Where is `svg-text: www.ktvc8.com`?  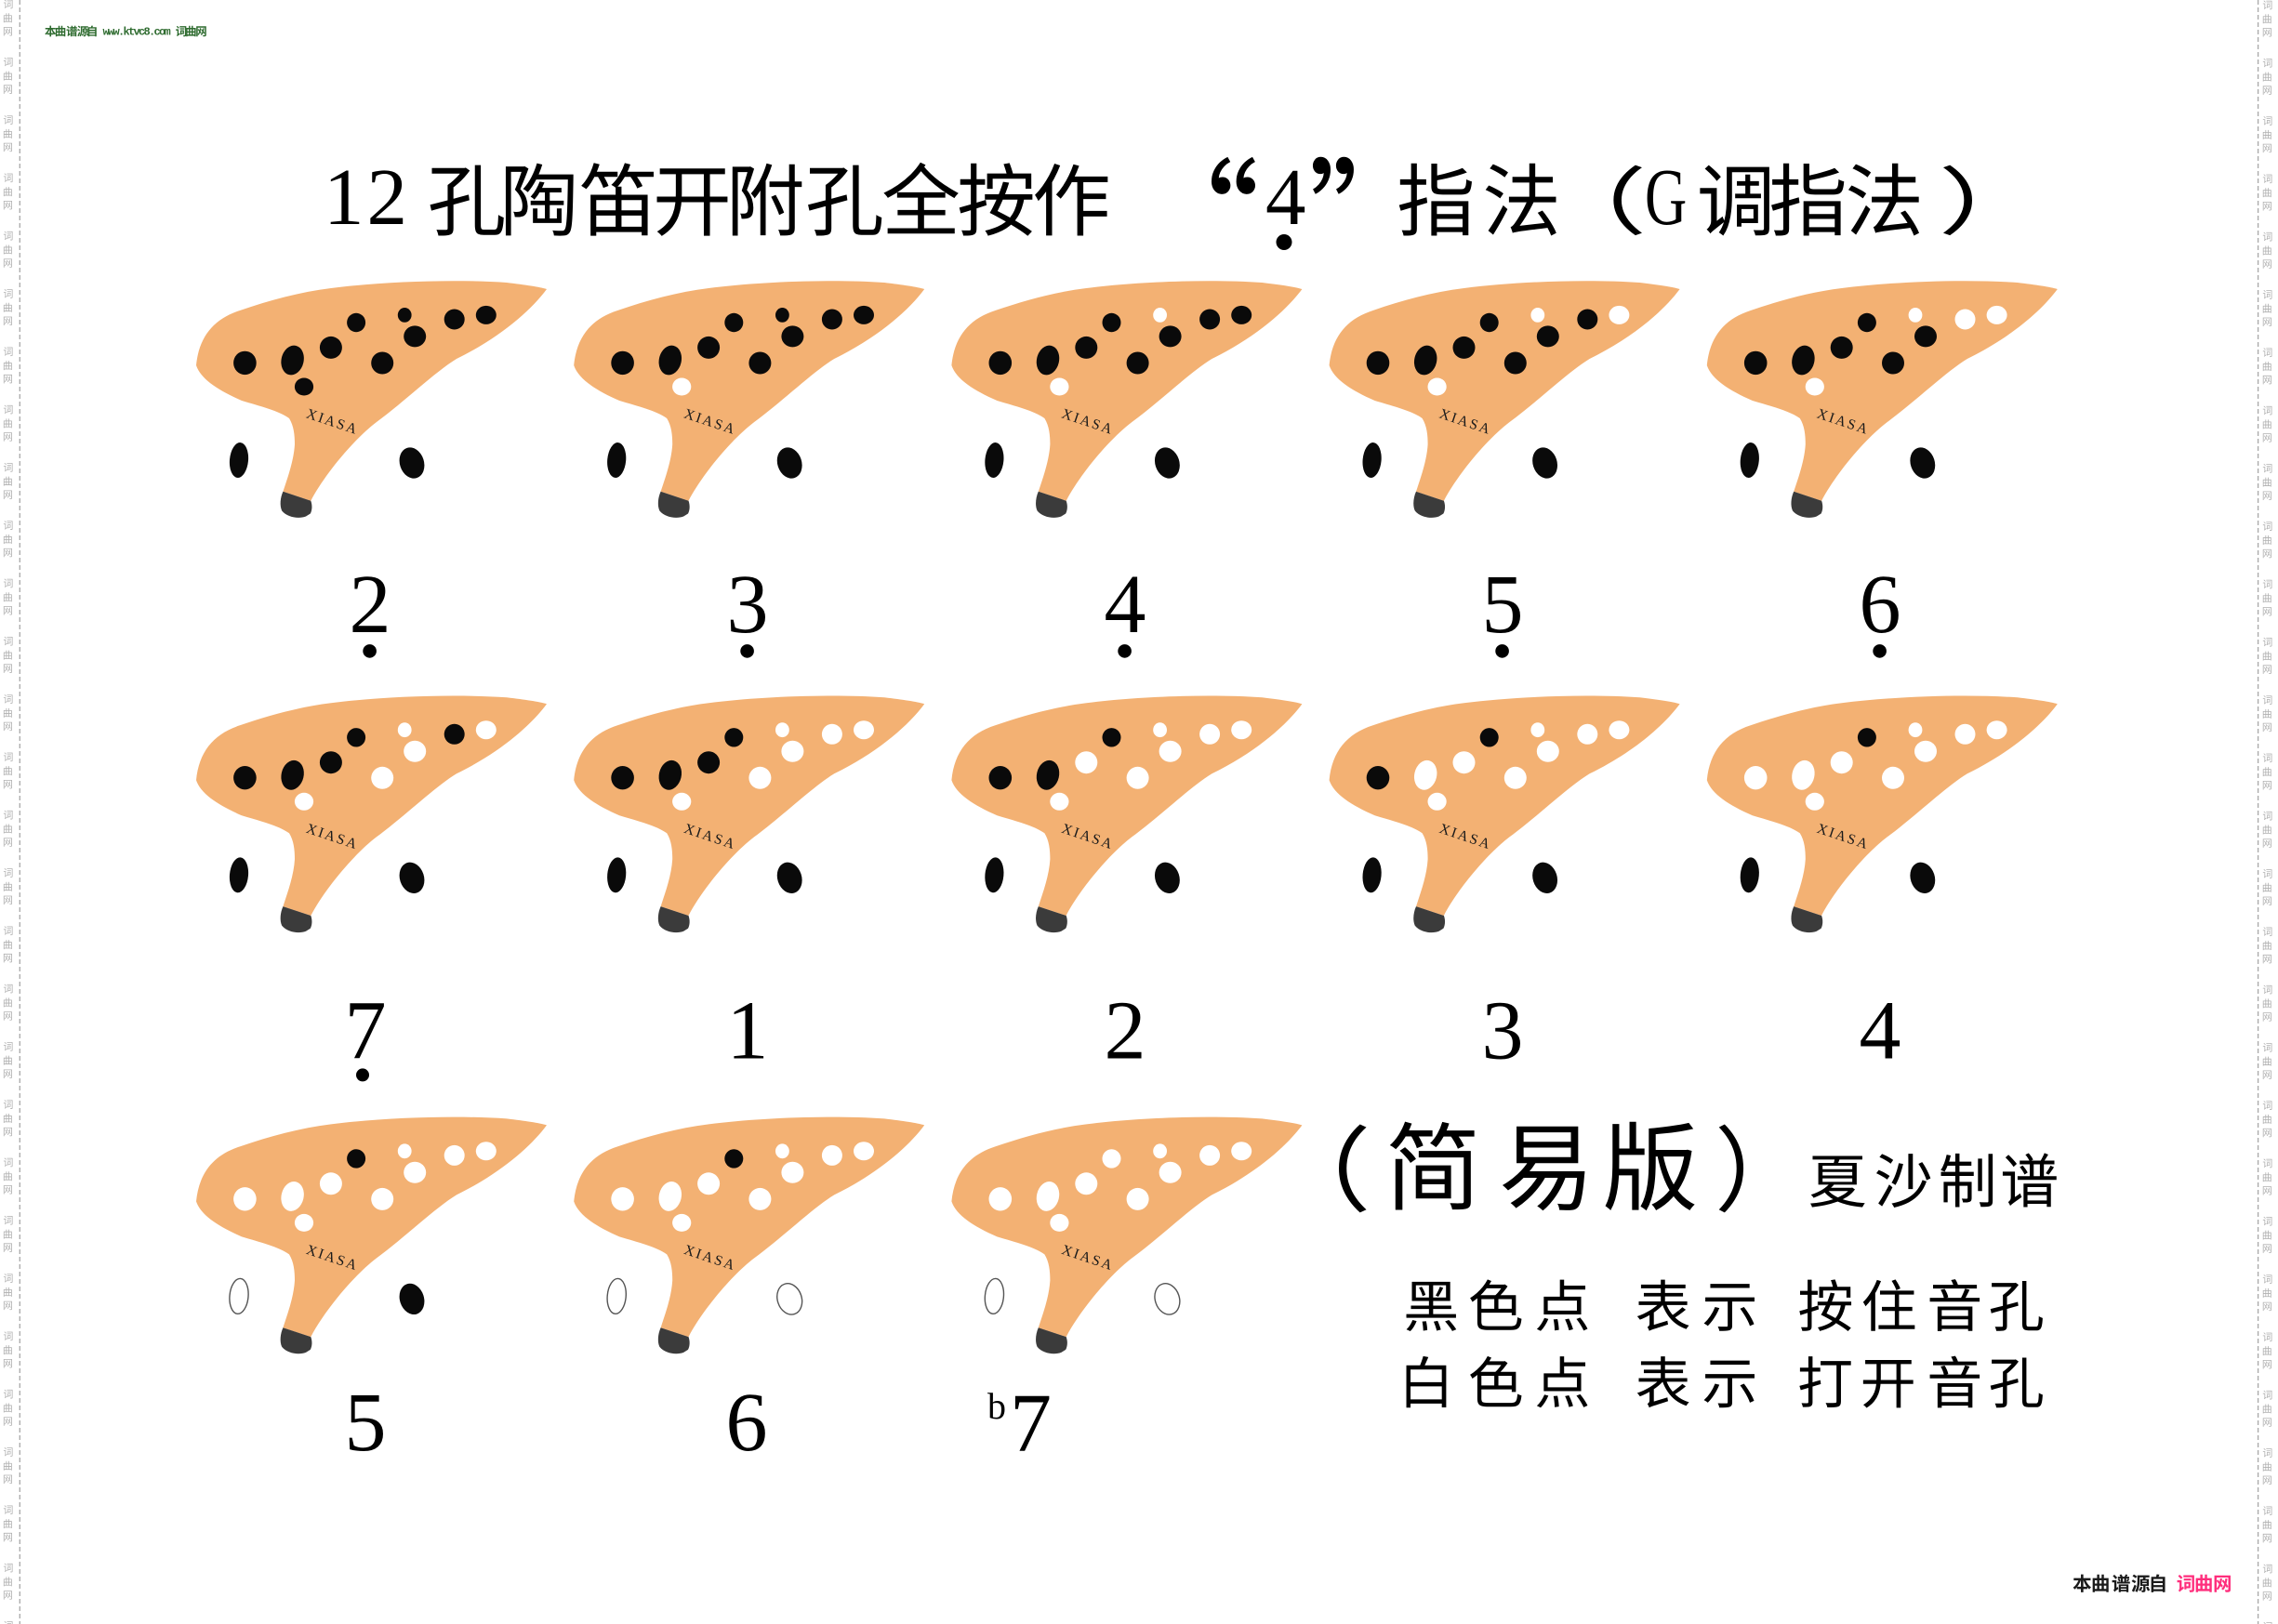 svg-text: www.ktvc8.com is located at coordinates (137, 32).